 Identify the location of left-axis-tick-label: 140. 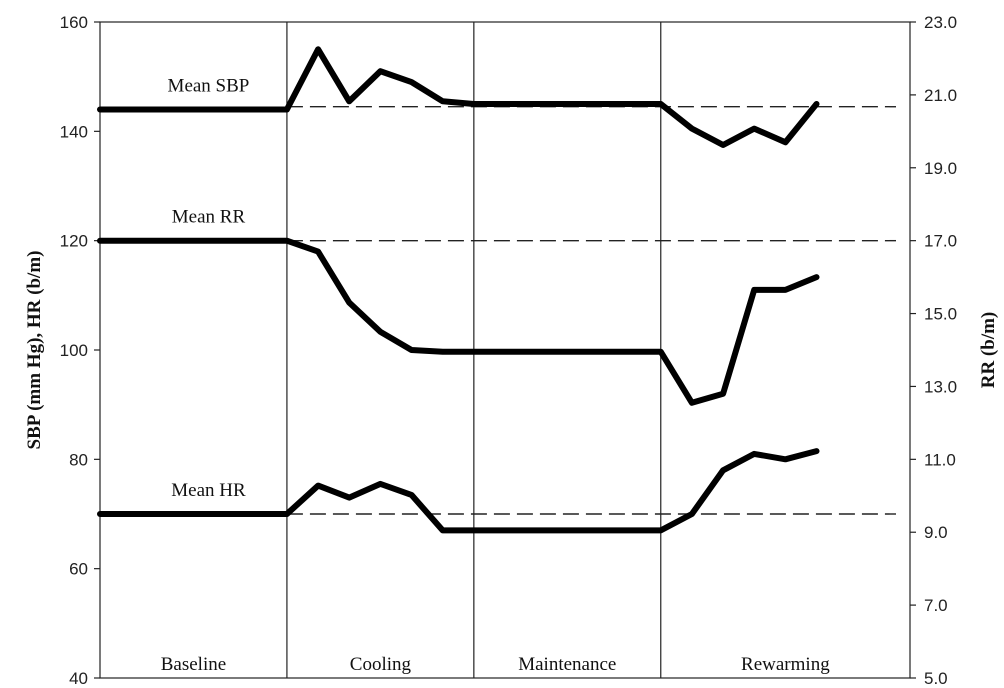
(74, 131).